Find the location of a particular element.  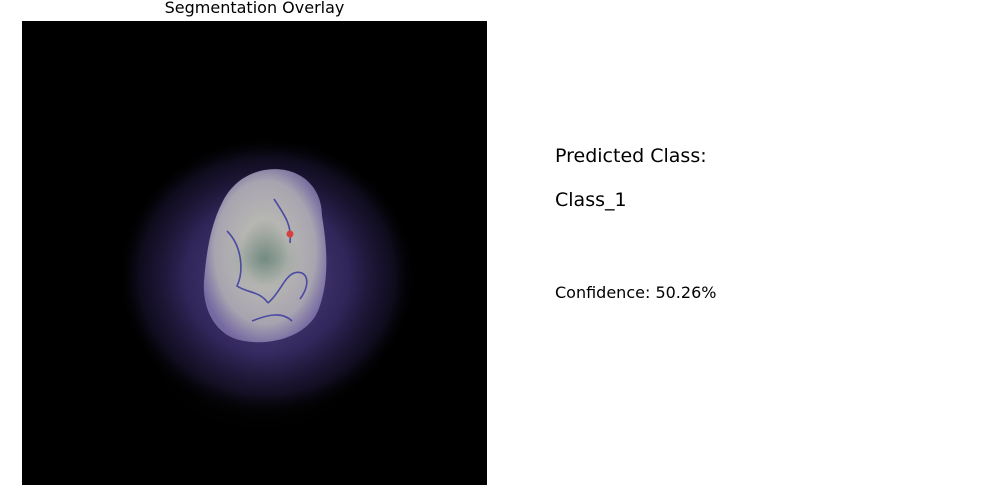

overlay-title: Segmentation Overlay is located at coordinates (254, 8).